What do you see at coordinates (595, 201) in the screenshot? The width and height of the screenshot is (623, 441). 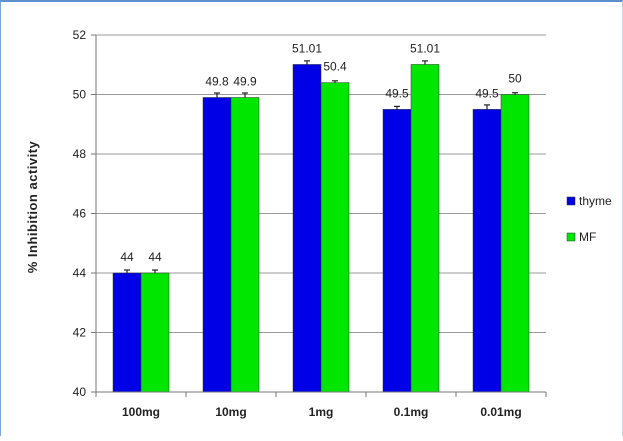 I see `legend-label-thyme: thyme` at bounding box center [595, 201].